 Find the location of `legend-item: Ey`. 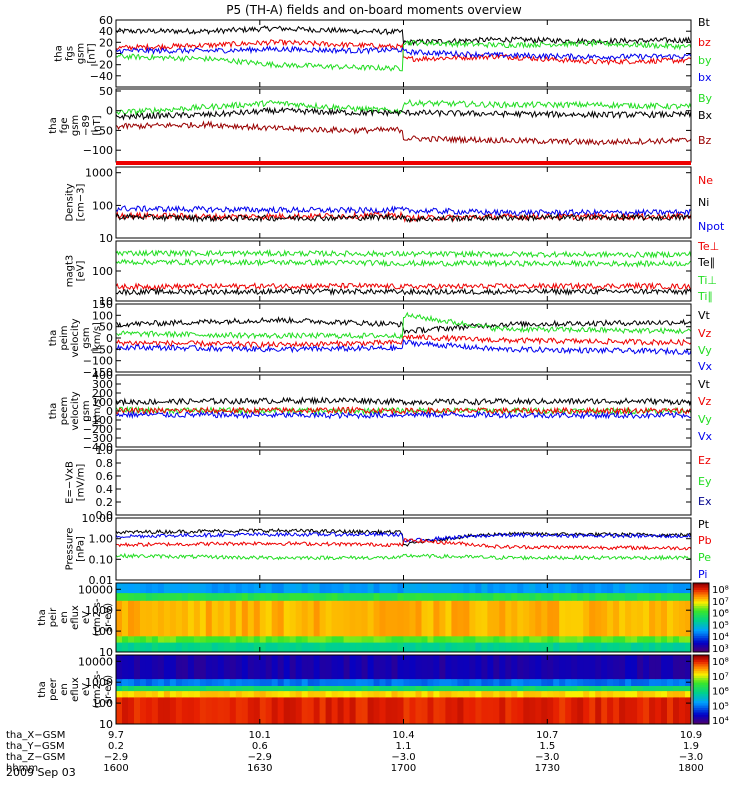

legend-item: Ey is located at coordinates (705, 481).